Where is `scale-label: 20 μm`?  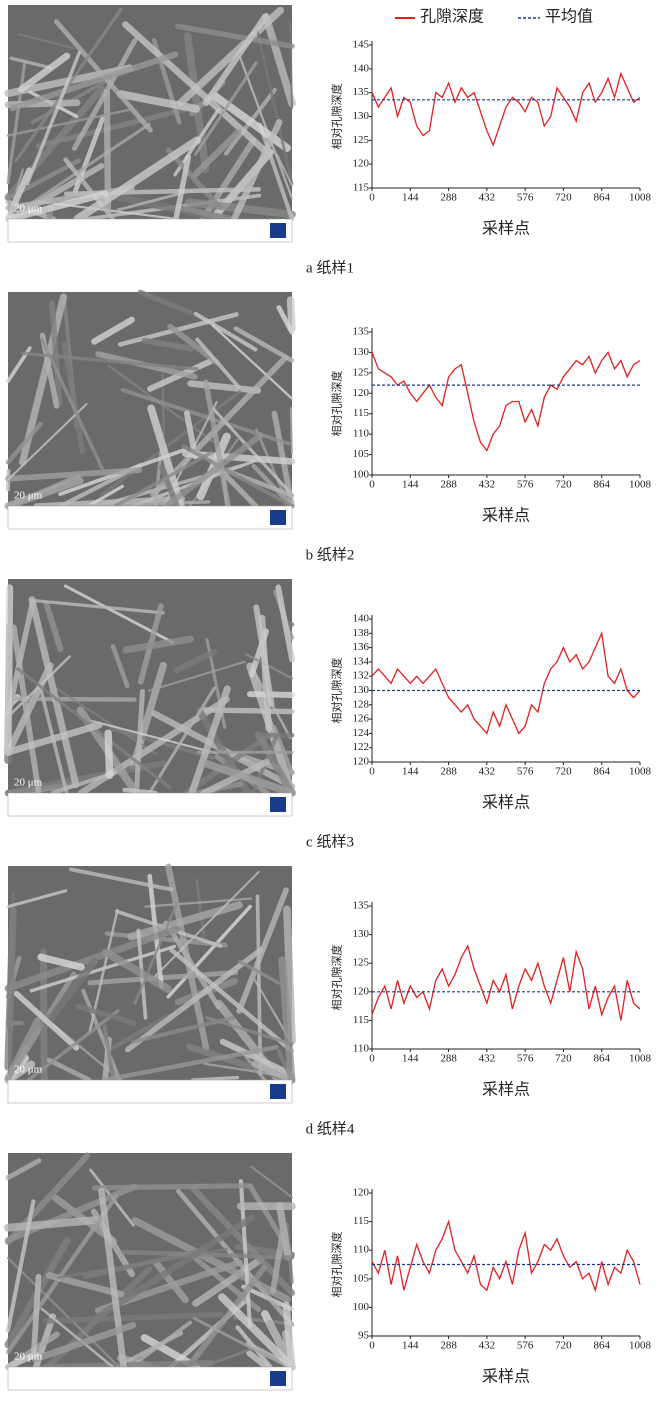
scale-label: 20 μm is located at coordinates (28, 1357).